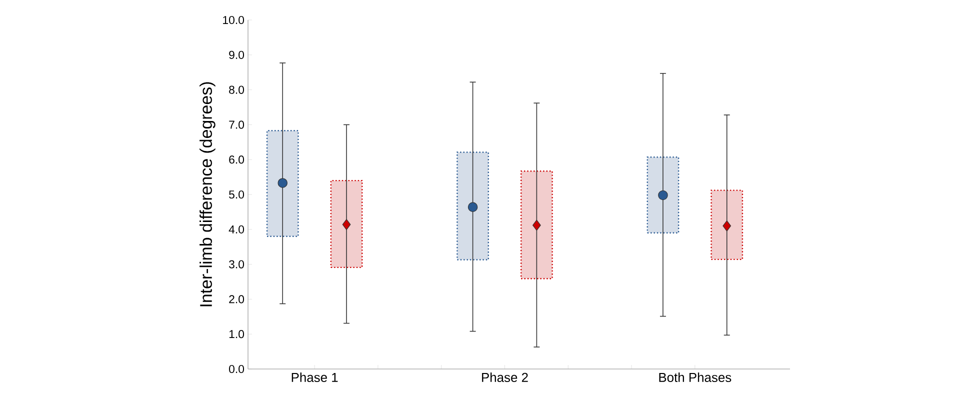  I want to click on y-tick-label: 7.0, so click(236, 124).